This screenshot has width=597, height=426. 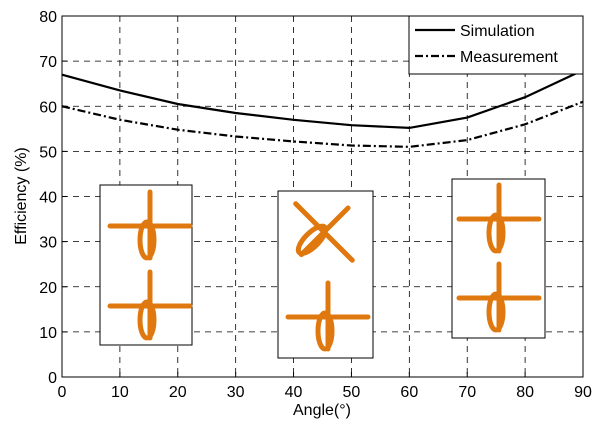 What do you see at coordinates (178, 392) in the screenshot?
I see `x-tick-label: 20` at bounding box center [178, 392].